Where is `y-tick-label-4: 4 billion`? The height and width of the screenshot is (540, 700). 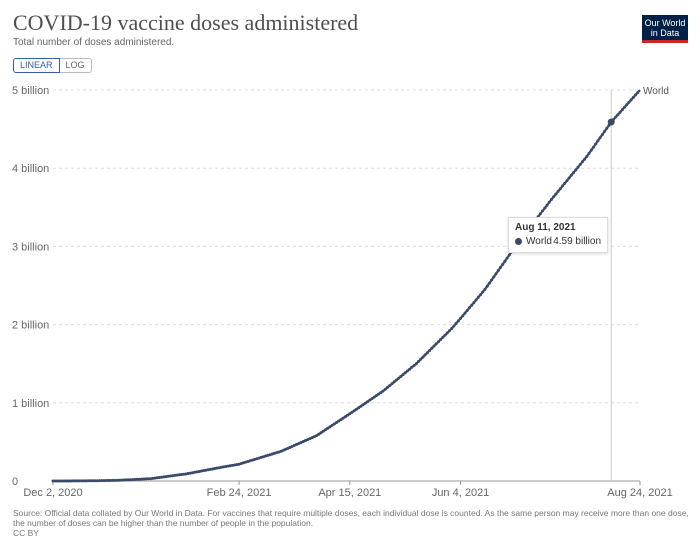
y-tick-label-4: 4 billion is located at coordinates (30, 169).